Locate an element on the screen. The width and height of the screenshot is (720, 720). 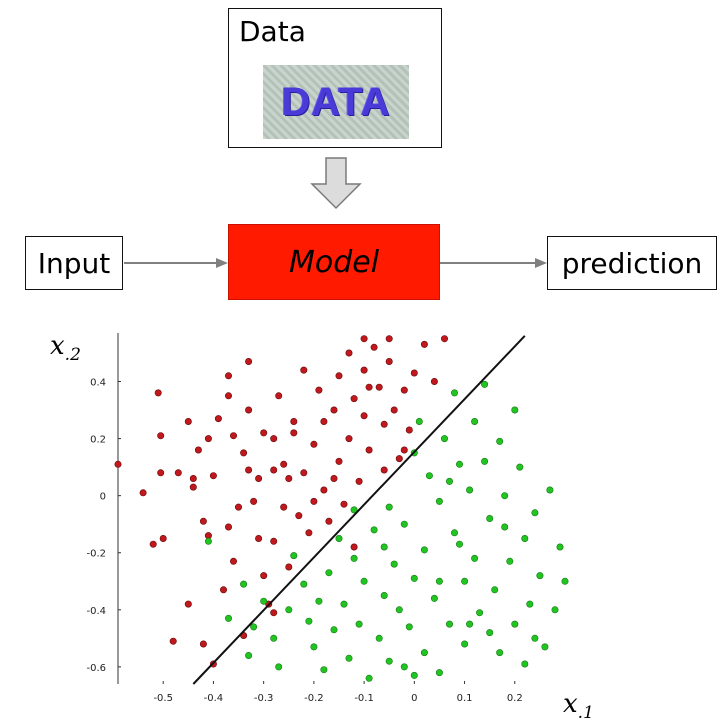
x-tick-label: 0.1 is located at coordinates (465, 698).